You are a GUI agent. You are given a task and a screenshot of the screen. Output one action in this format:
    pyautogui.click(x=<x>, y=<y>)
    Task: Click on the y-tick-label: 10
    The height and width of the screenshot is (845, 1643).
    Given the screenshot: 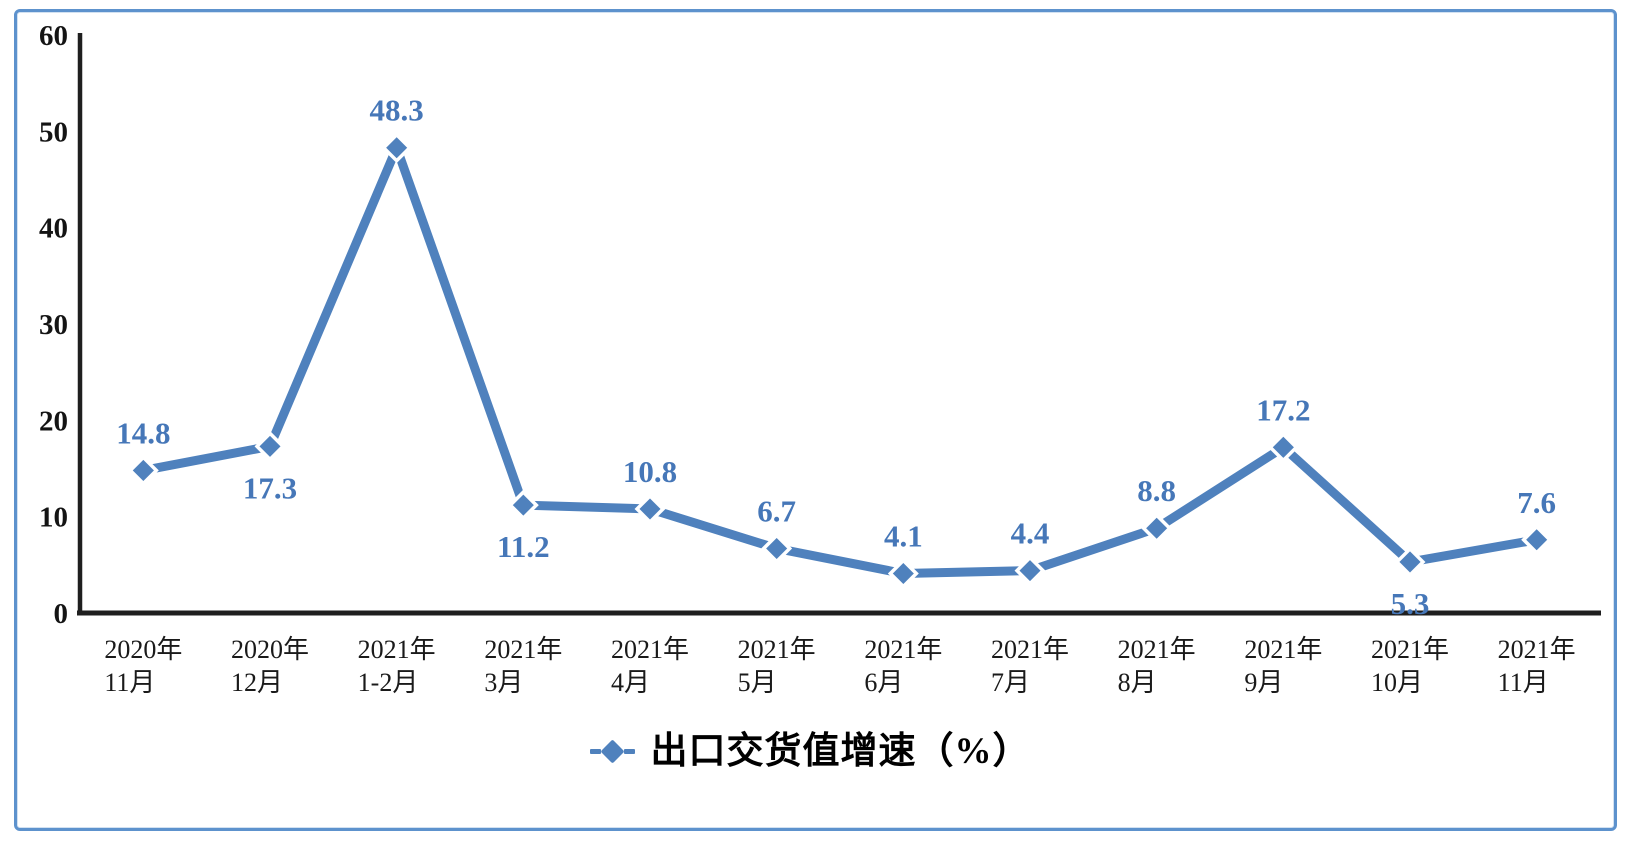 What is the action you would take?
    pyautogui.click(x=53, y=518)
    